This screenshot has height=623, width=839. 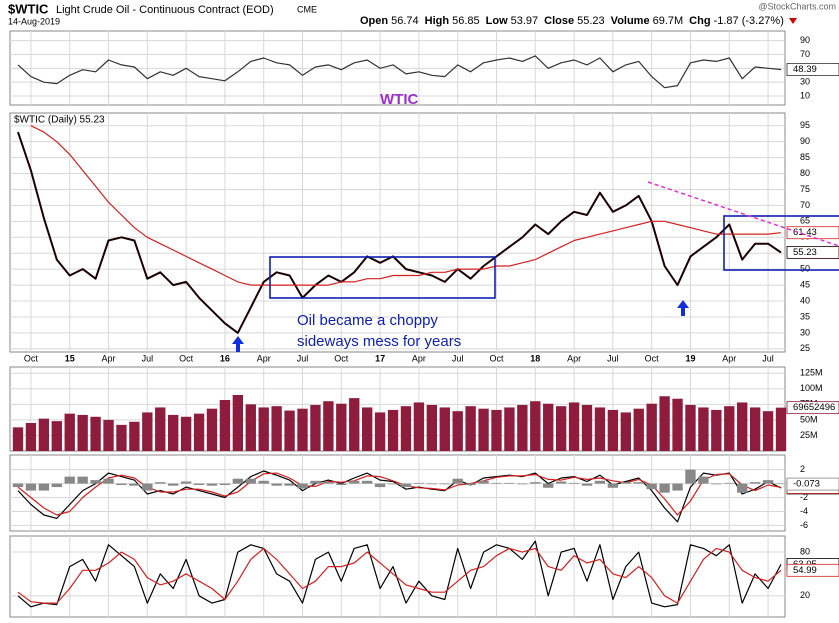 I want to click on annotation: sideways mess for years, so click(x=379, y=341).